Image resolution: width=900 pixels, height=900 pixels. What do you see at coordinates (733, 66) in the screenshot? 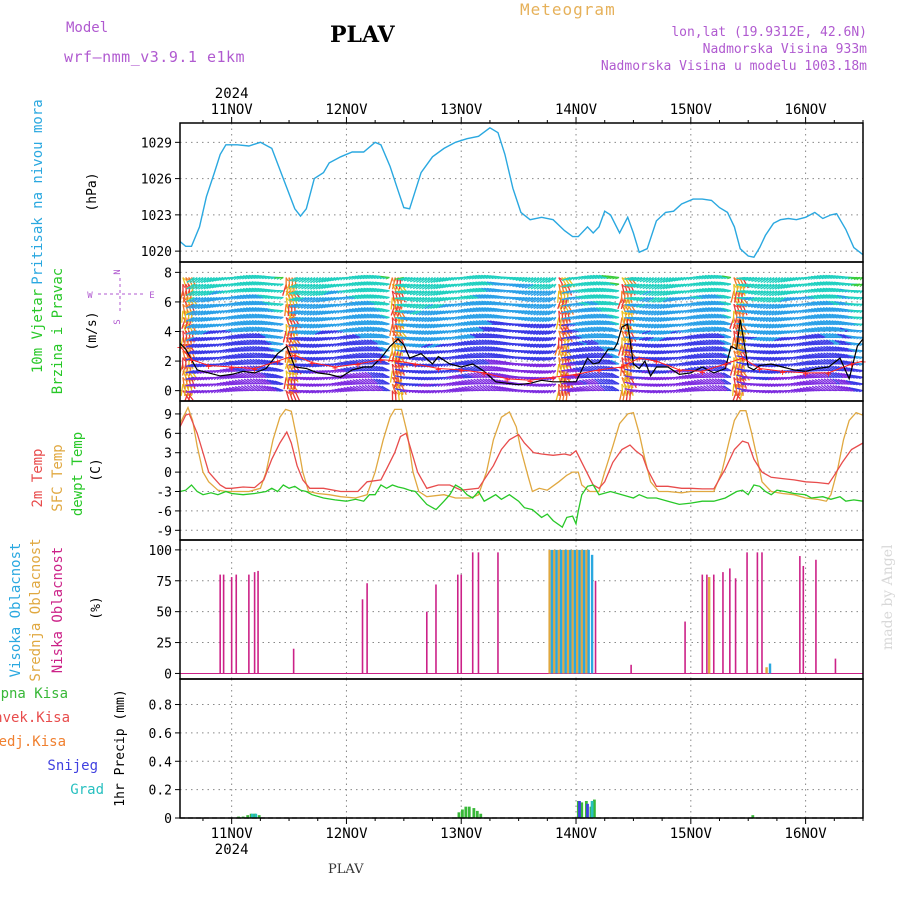
I see `model-elevation-label: Nadmorska Visina u modelu 1003.18m` at bounding box center [733, 66].